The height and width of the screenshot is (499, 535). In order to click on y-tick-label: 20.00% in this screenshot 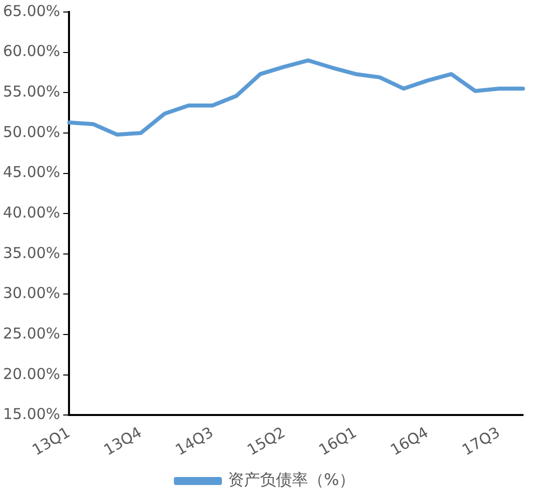, I will do `click(31, 373)`.